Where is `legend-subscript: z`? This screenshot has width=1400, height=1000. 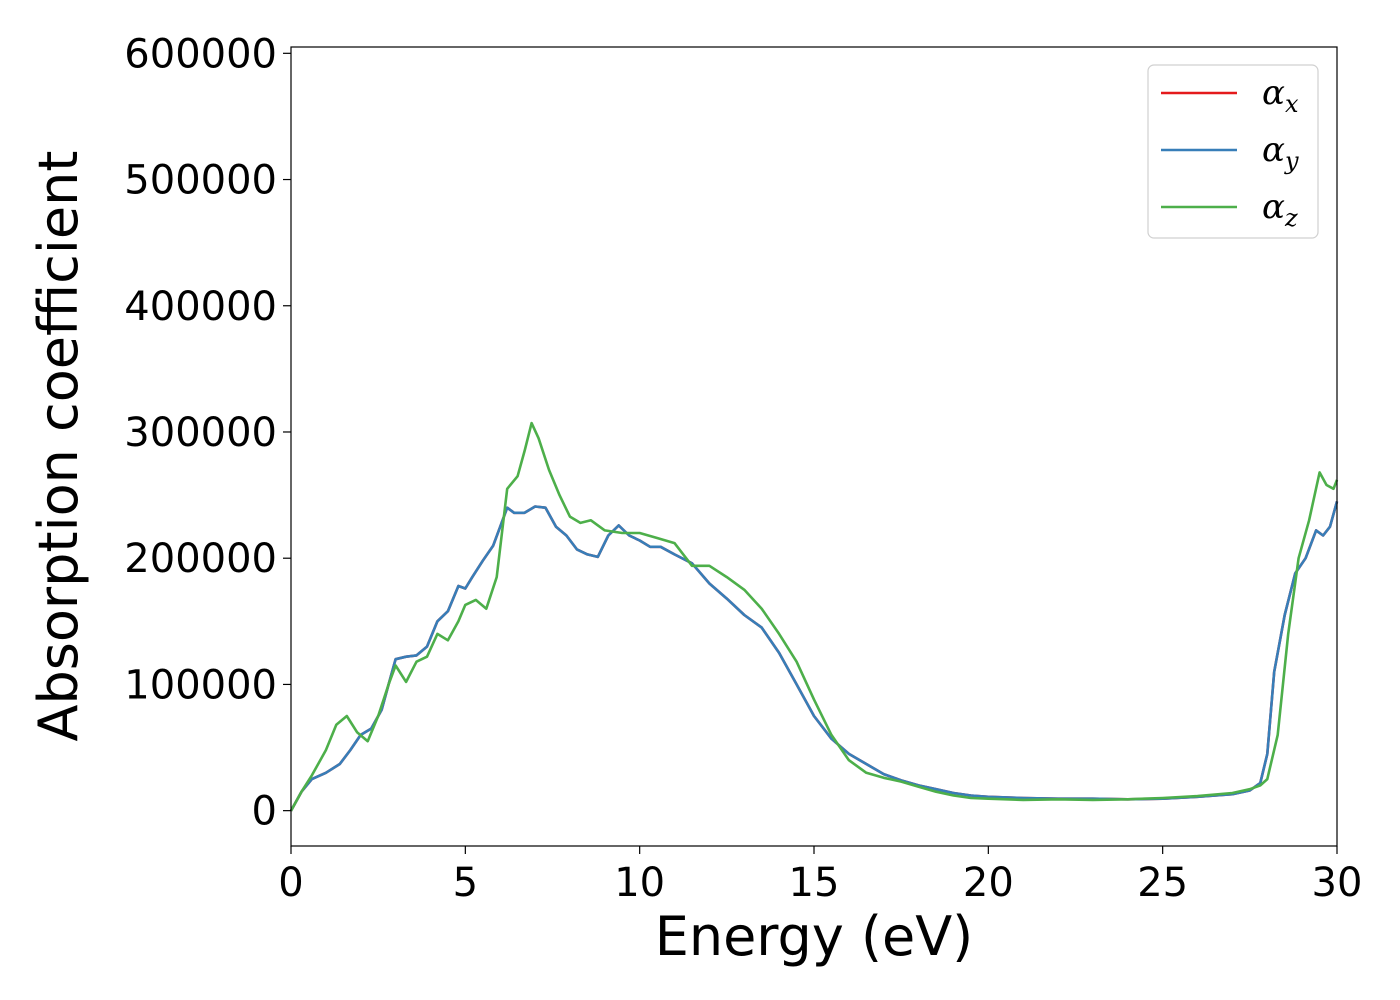
legend-subscript: z is located at coordinates (1291, 218).